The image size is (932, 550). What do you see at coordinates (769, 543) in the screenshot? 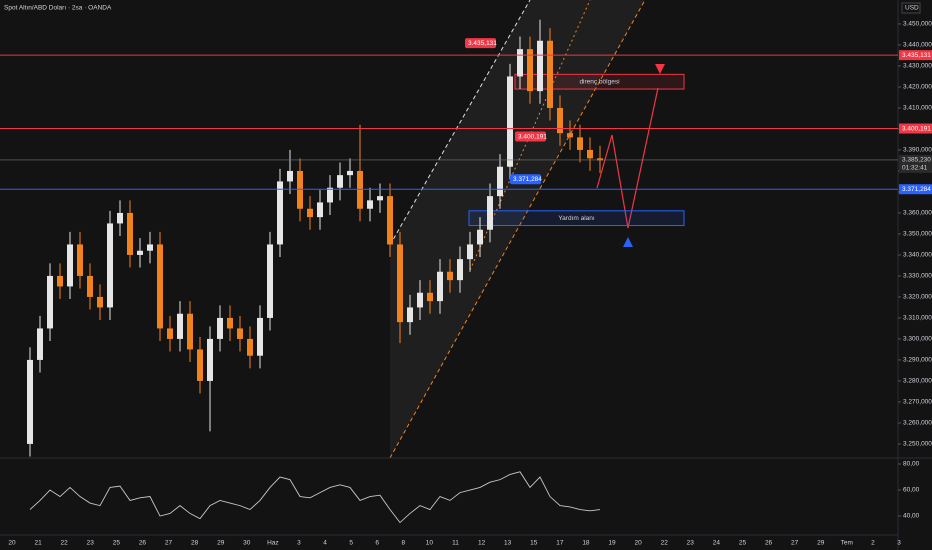
I see `x-tick-label: 26` at bounding box center [769, 543].